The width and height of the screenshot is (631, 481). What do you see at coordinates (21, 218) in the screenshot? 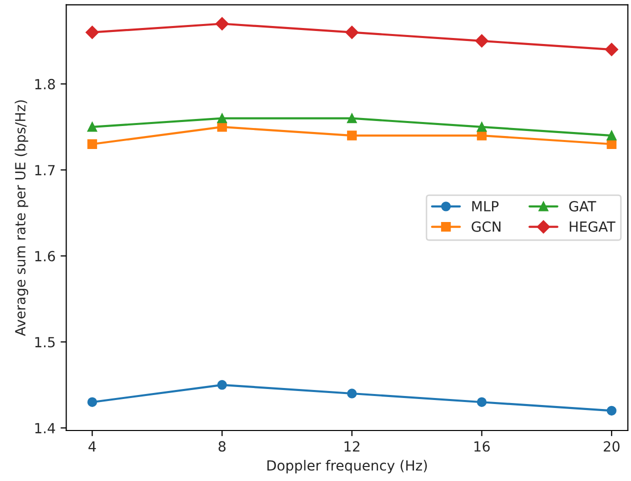
I see `y-axis-title: Average sum rate per UE (bps/Hz)` at bounding box center [21, 218].